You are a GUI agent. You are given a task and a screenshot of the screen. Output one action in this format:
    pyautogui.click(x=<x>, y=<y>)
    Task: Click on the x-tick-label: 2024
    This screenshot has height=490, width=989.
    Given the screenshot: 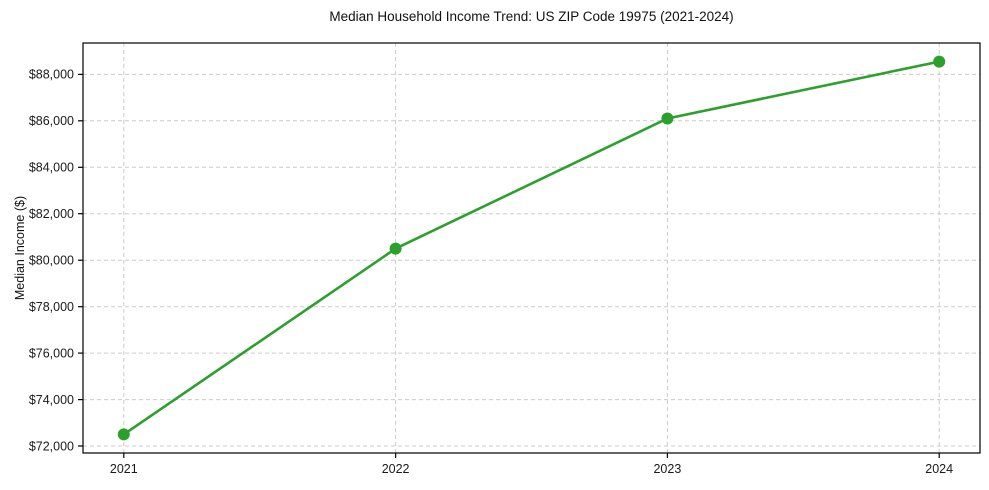 What is the action you would take?
    pyautogui.click(x=939, y=469)
    